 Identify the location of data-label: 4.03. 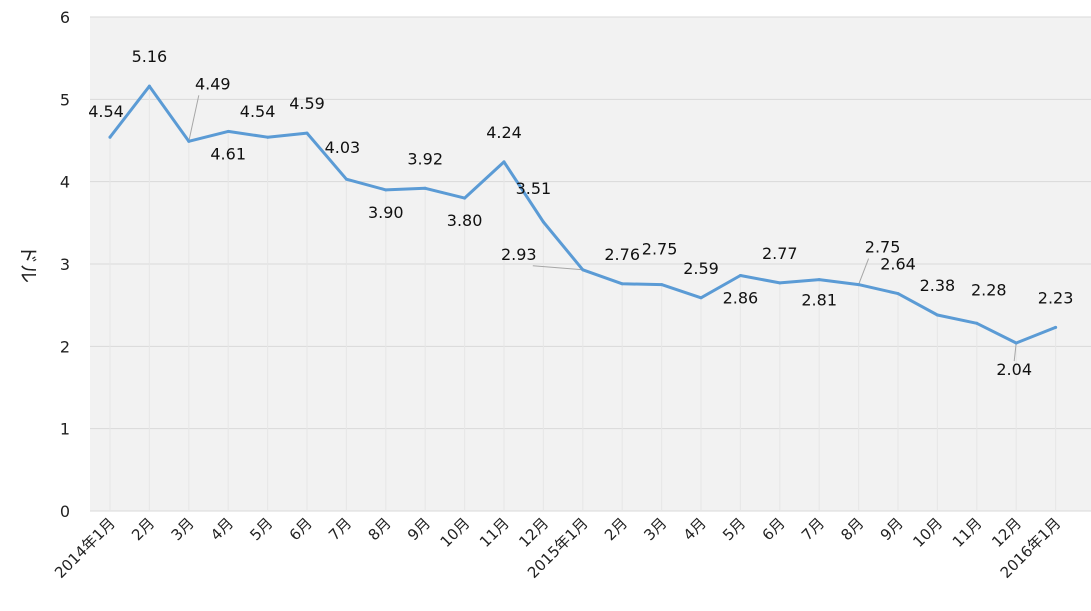
(343, 147).